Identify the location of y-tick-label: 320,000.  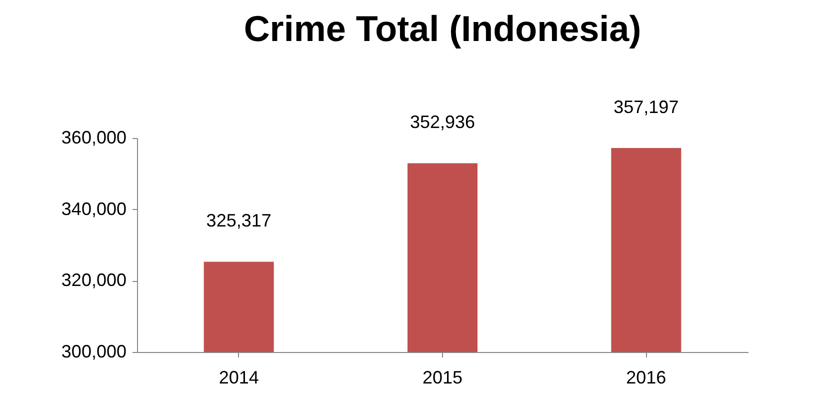
(93, 280).